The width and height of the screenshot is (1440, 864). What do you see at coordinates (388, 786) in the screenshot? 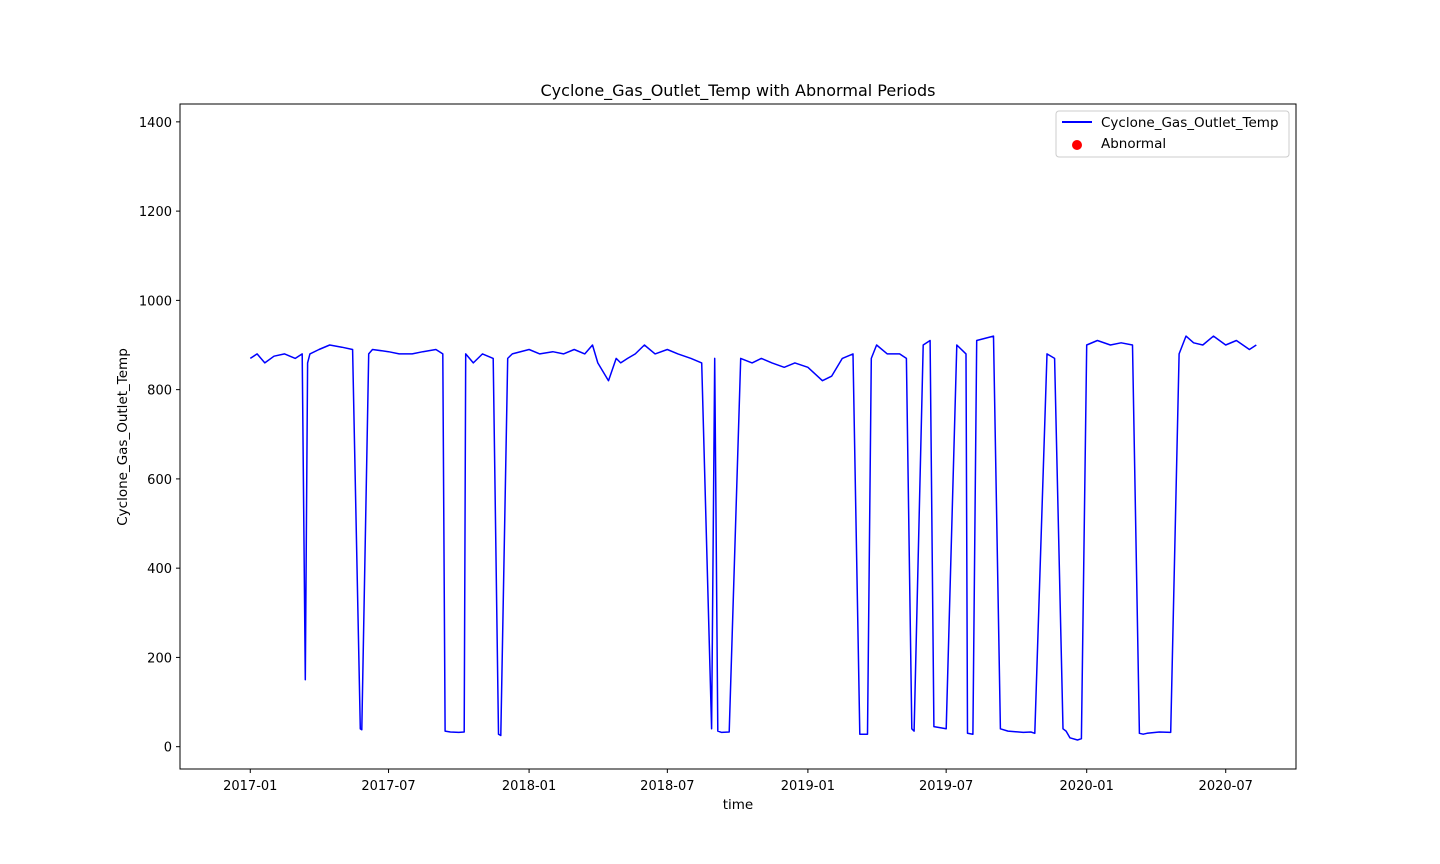
I see `x-tick-label: 2017-07` at bounding box center [388, 786].